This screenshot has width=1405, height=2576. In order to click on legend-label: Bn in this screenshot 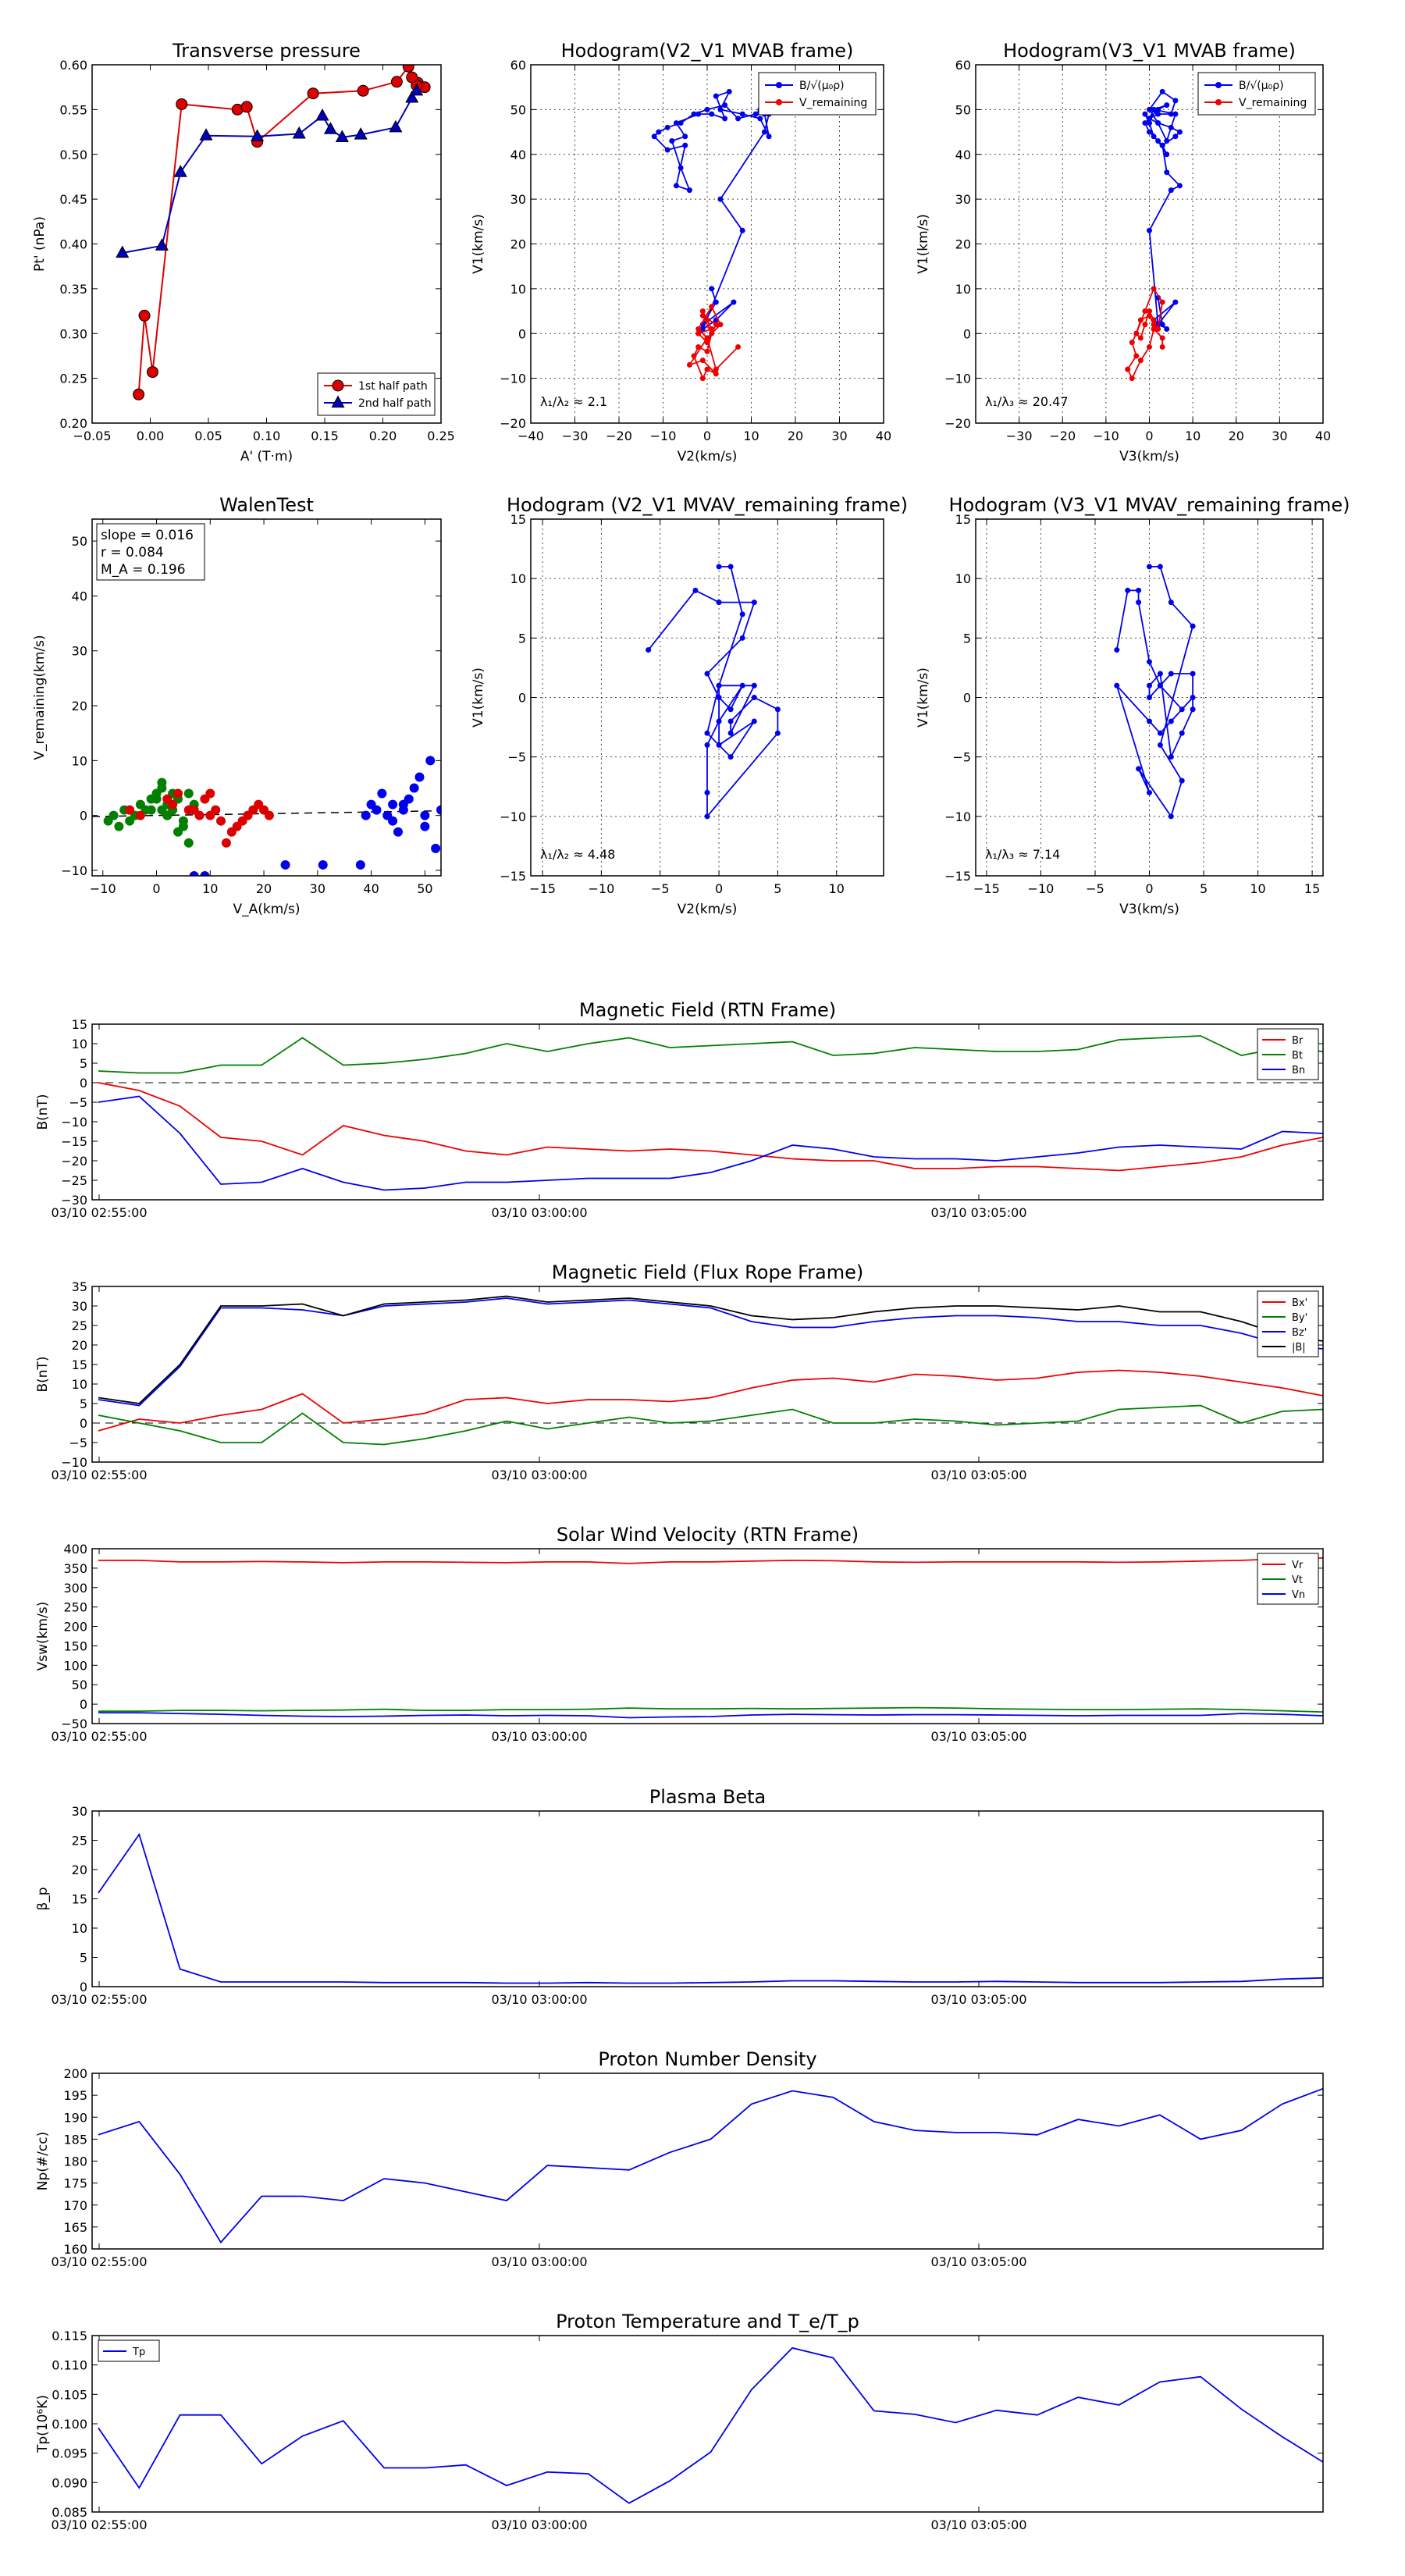, I will do `click(1298, 1070)`.